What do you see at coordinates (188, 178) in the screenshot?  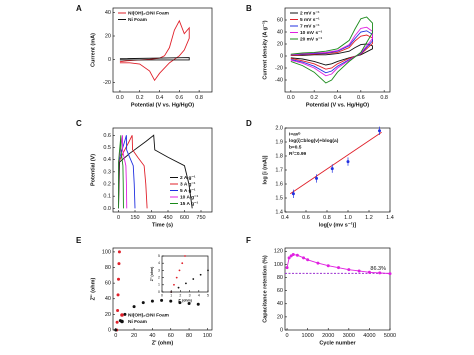 I see `legend-label: 2 A g⁻¹` at bounding box center [188, 178].